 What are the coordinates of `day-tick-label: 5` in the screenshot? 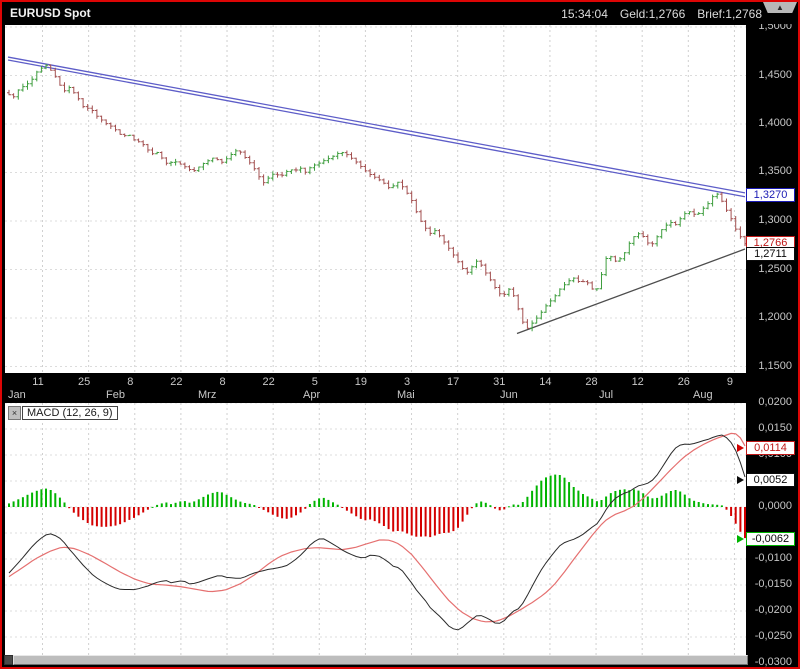 It's located at (314, 382).